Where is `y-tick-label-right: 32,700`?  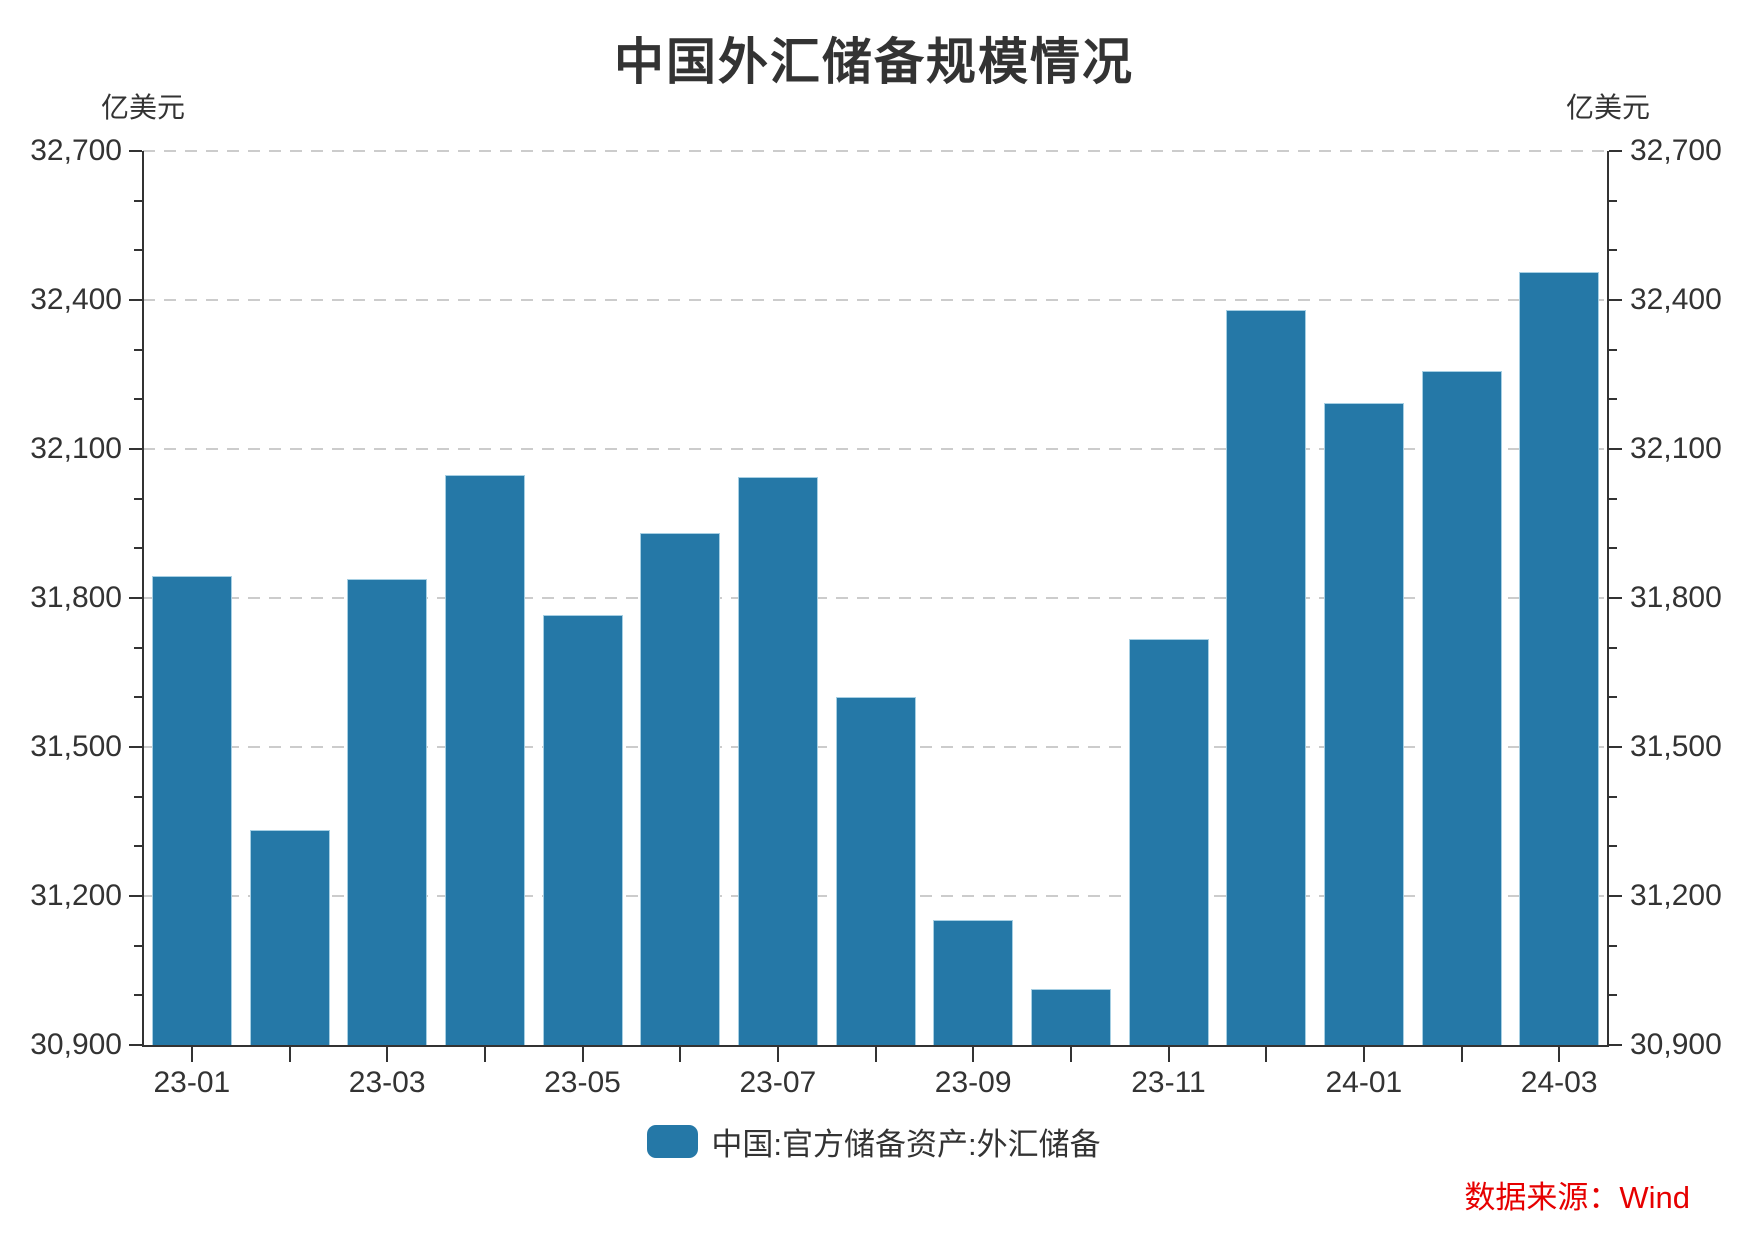
y-tick-label-right: 32,700 is located at coordinates (1676, 150).